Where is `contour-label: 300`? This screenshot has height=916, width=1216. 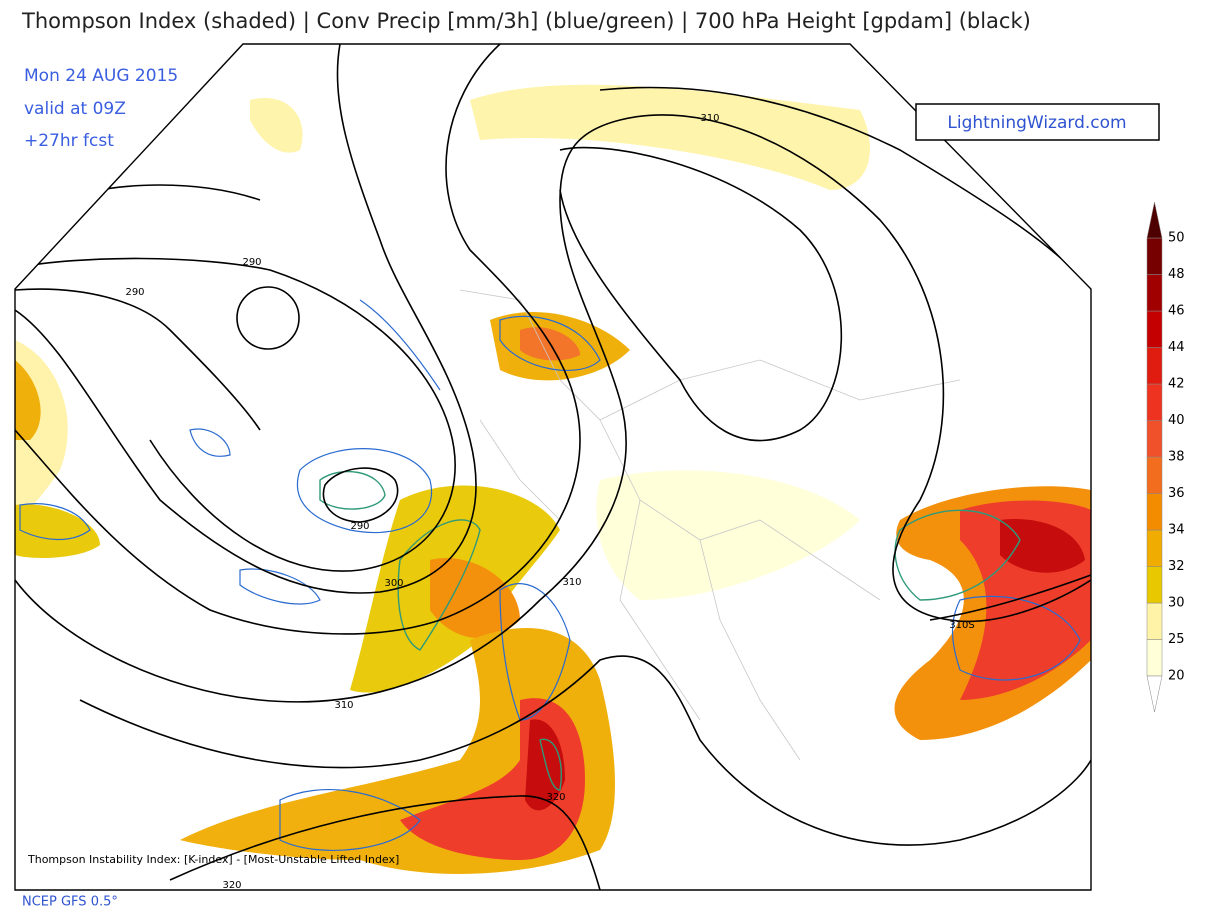
contour-label: 300 is located at coordinates (393, 583).